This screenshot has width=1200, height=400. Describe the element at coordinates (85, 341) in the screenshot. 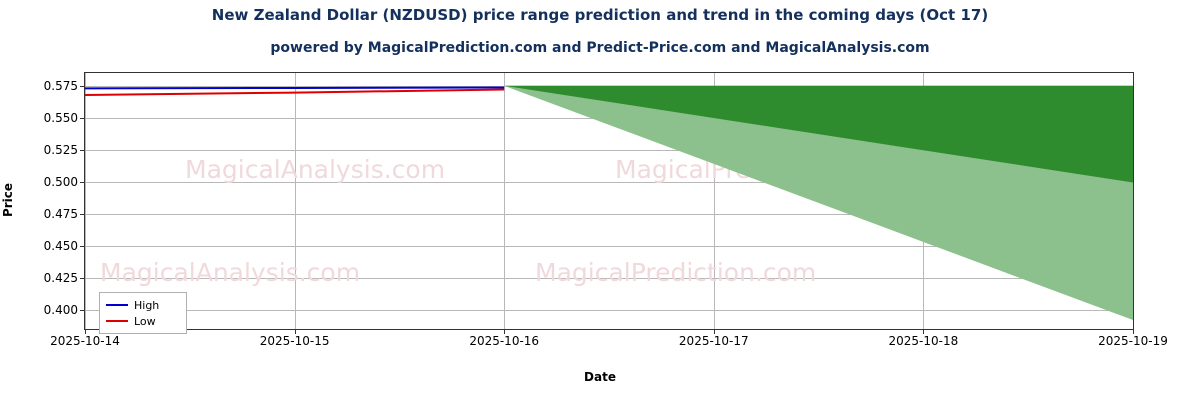

I see `x-axis-tick-label: 2025-10-14` at that location.